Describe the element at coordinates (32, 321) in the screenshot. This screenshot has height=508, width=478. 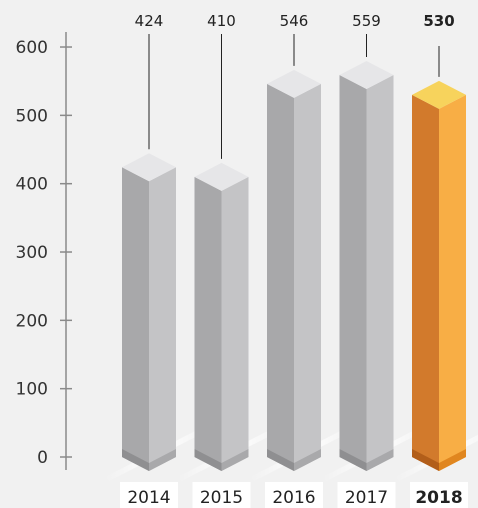
I see `y-tick-label: 200` at that location.